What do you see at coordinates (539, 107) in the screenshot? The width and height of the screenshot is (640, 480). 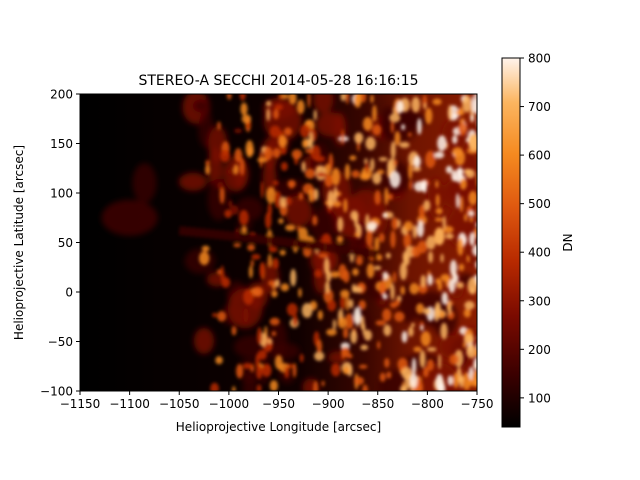 I see `colorbar-tick-label: 700` at bounding box center [539, 107].